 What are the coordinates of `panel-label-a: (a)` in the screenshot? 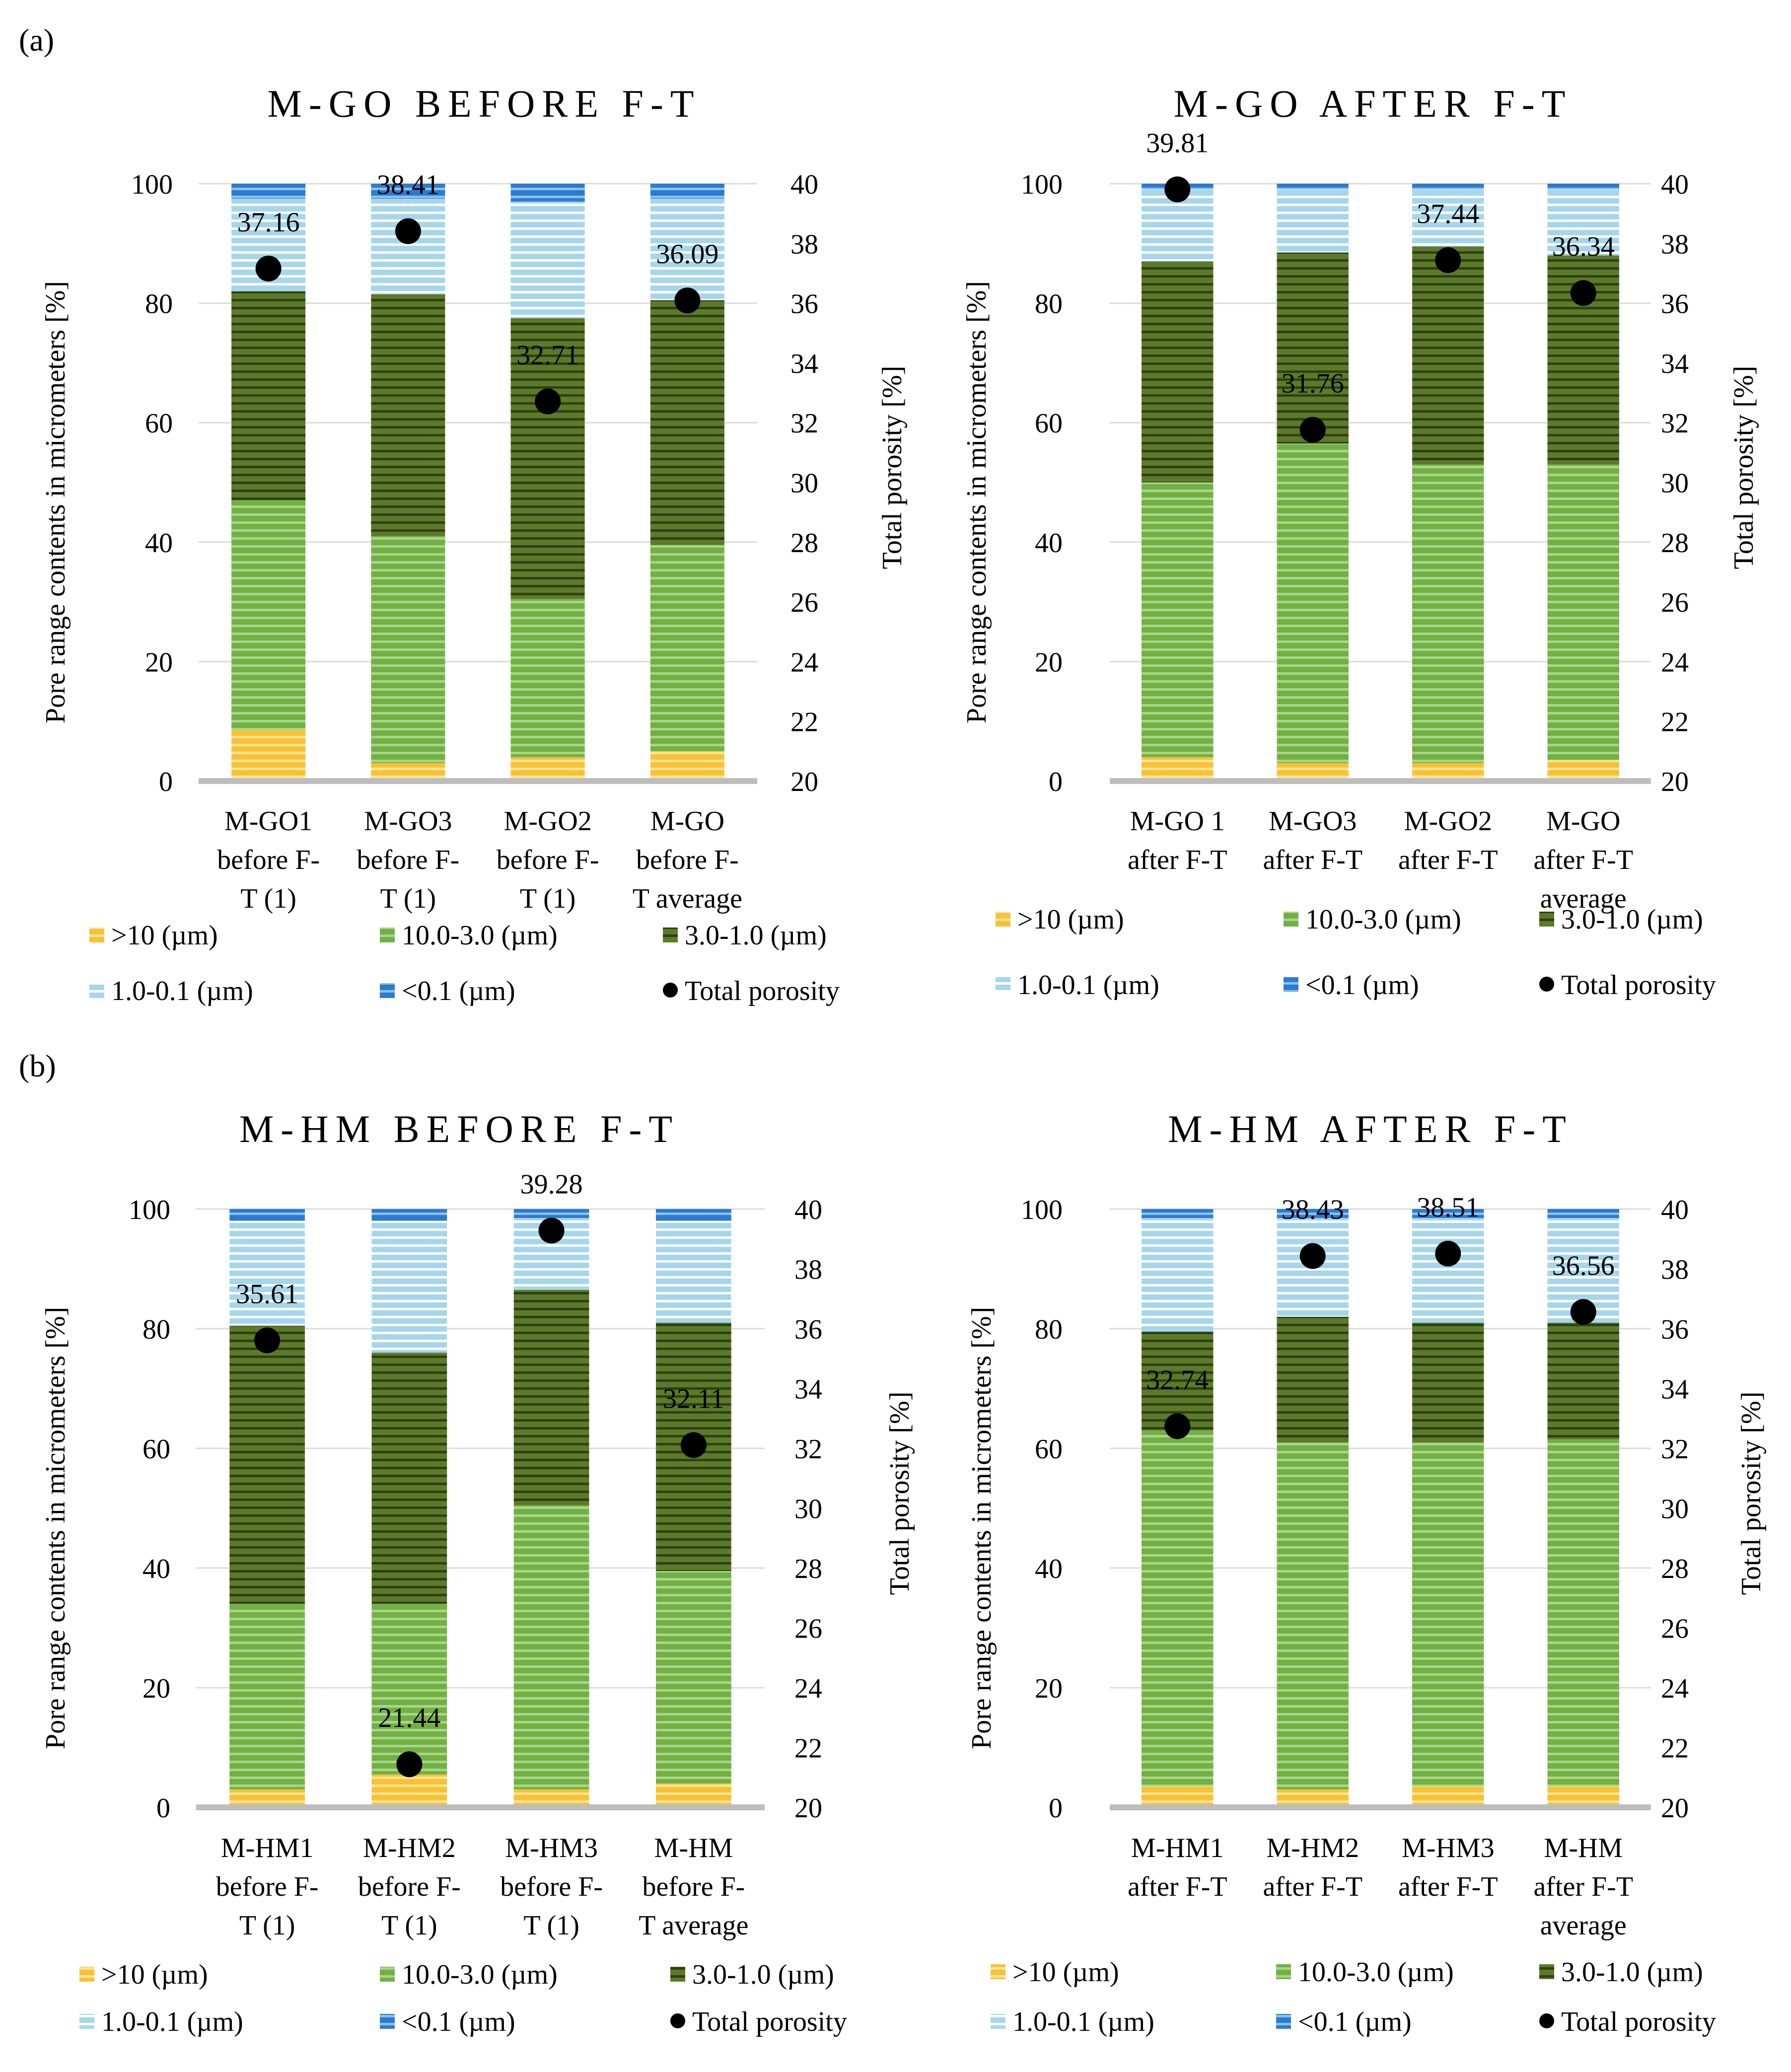 It's located at (37, 40).